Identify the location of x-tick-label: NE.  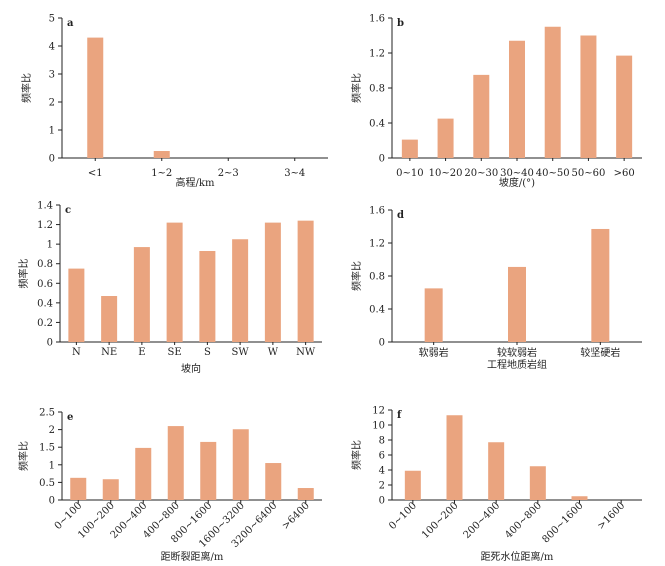
(109, 352).